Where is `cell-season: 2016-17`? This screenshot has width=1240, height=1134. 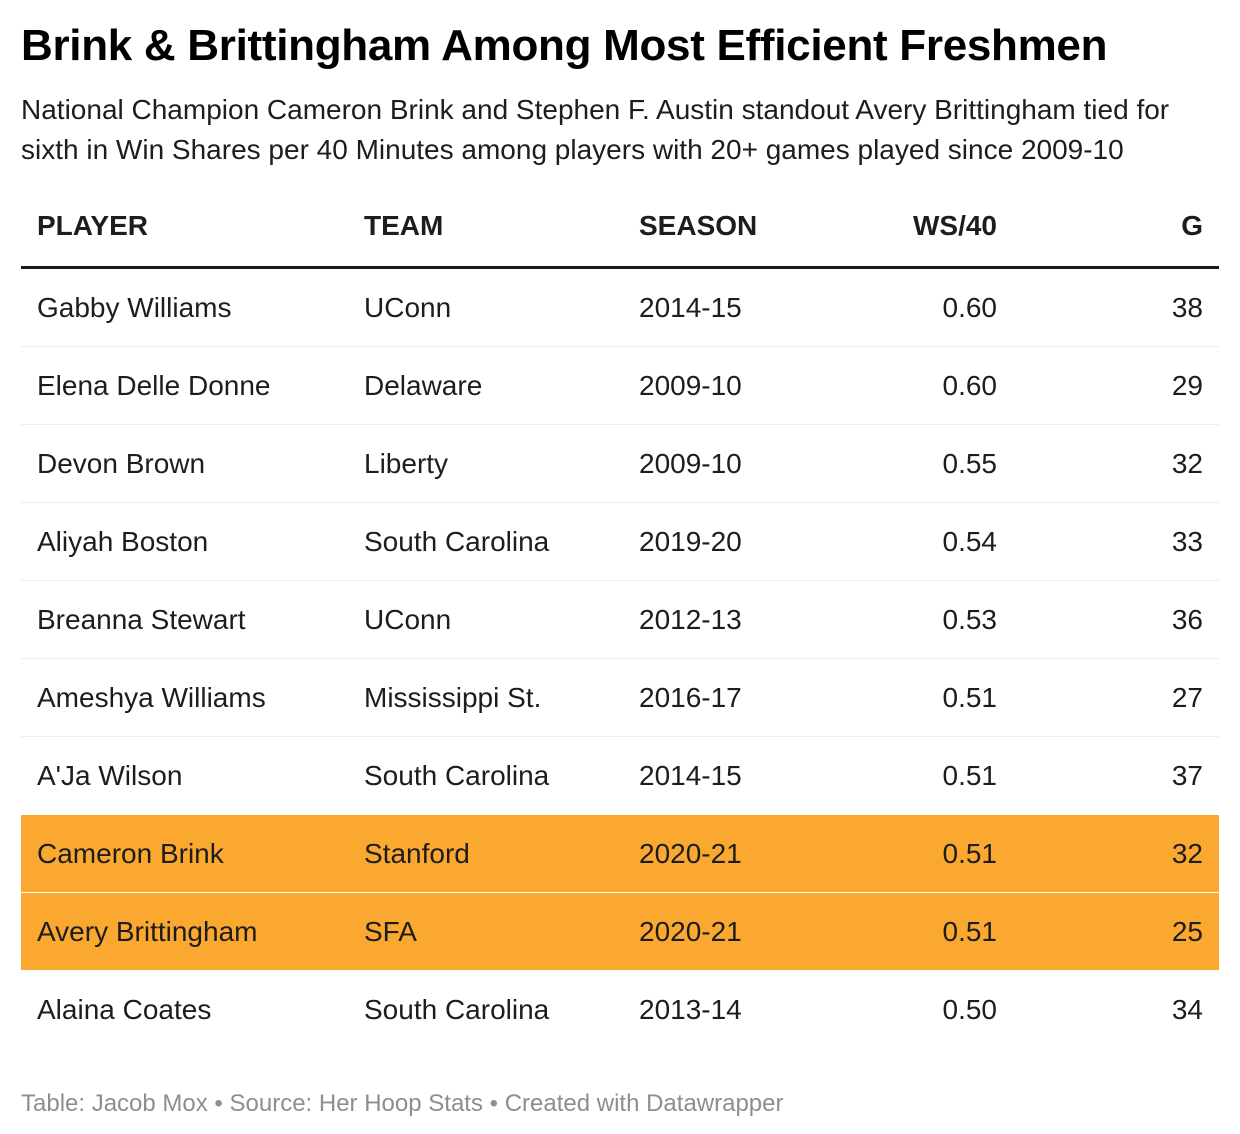 cell-season: 2016-17 is located at coordinates (690, 697).